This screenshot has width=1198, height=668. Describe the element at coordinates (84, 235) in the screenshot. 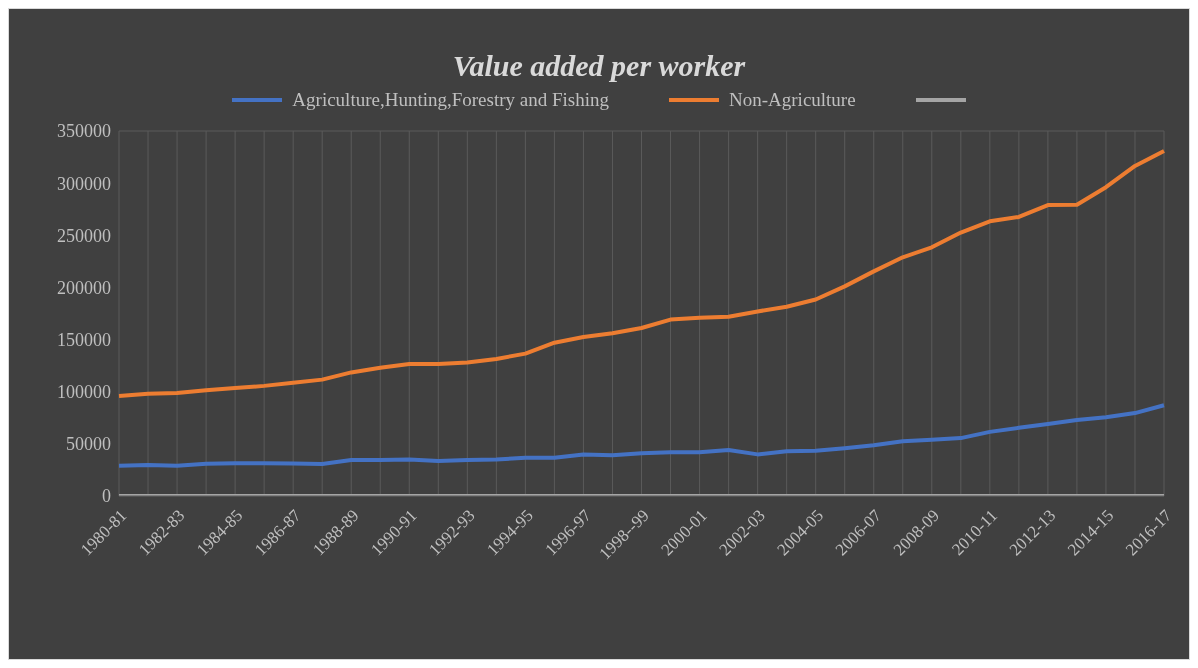

I see `y-tick-label: 250000` at that location.